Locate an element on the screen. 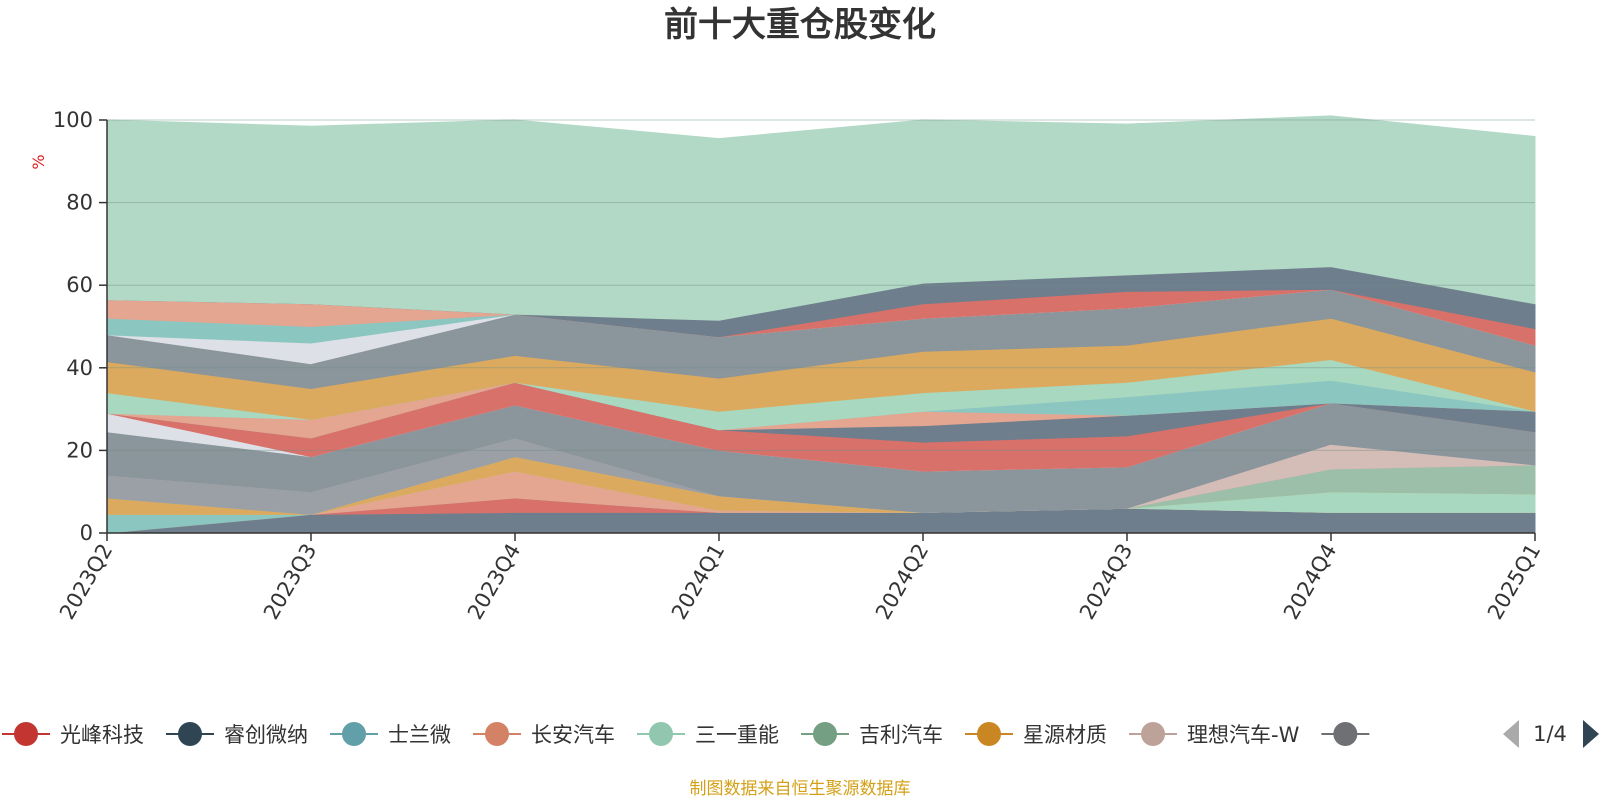 The width and height of the screenshot is (1600, 800). legend-label: 士兰微 is located at coordinates (419, 735).